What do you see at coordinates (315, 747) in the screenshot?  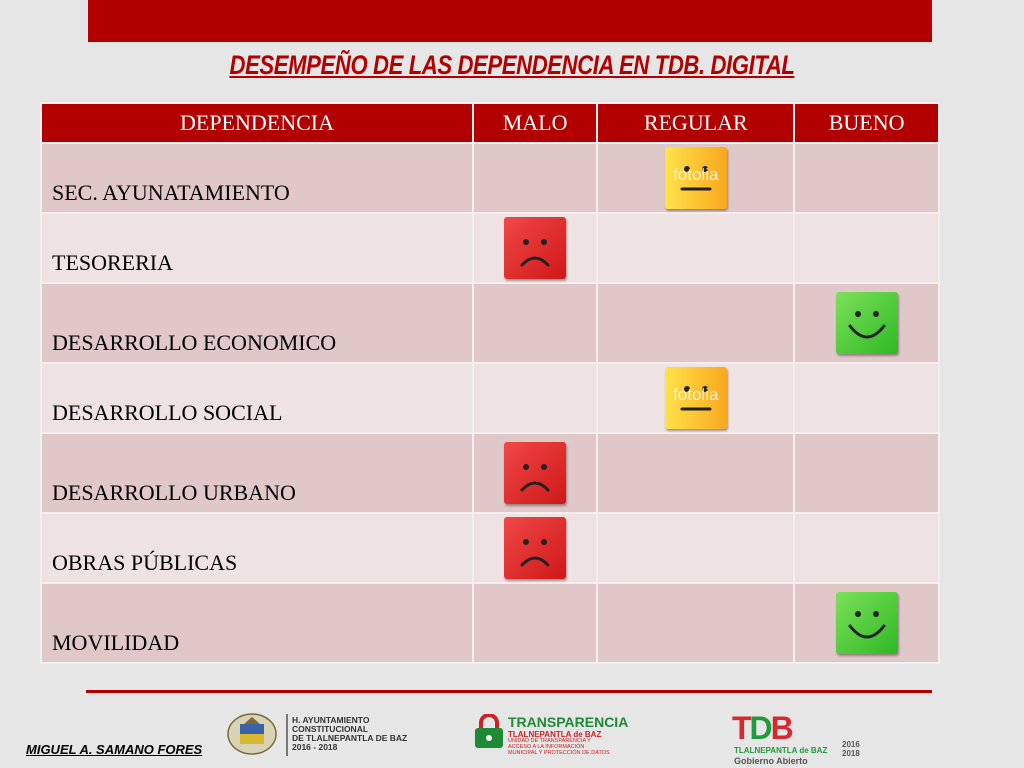 I see `ayuntamiento-line-4: 2016 - 2018` at bounding box center [315, 747].